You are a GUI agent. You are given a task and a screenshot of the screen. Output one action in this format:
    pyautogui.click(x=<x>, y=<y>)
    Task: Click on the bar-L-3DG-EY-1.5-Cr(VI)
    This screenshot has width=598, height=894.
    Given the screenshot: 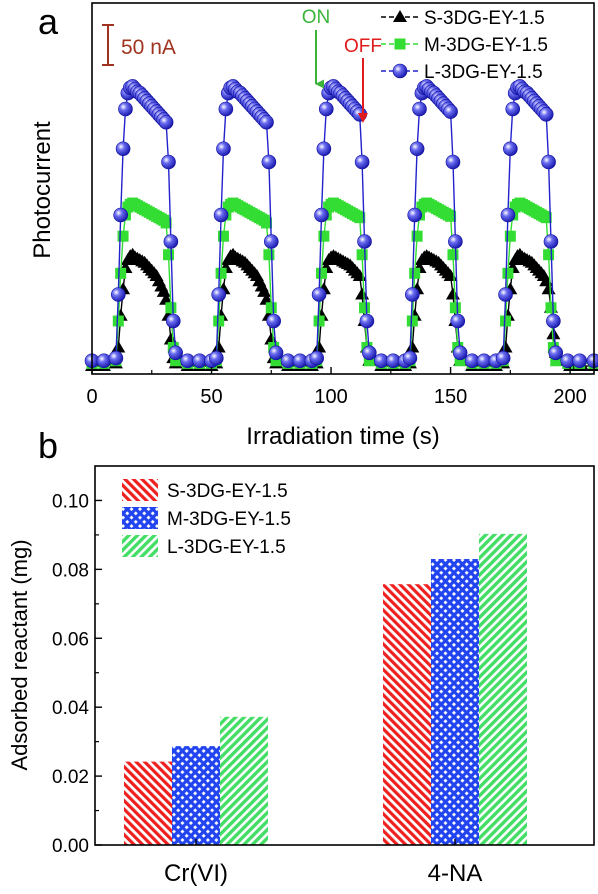 What is the action you would take?
    pyautogui.click(x=244, y=780)
    